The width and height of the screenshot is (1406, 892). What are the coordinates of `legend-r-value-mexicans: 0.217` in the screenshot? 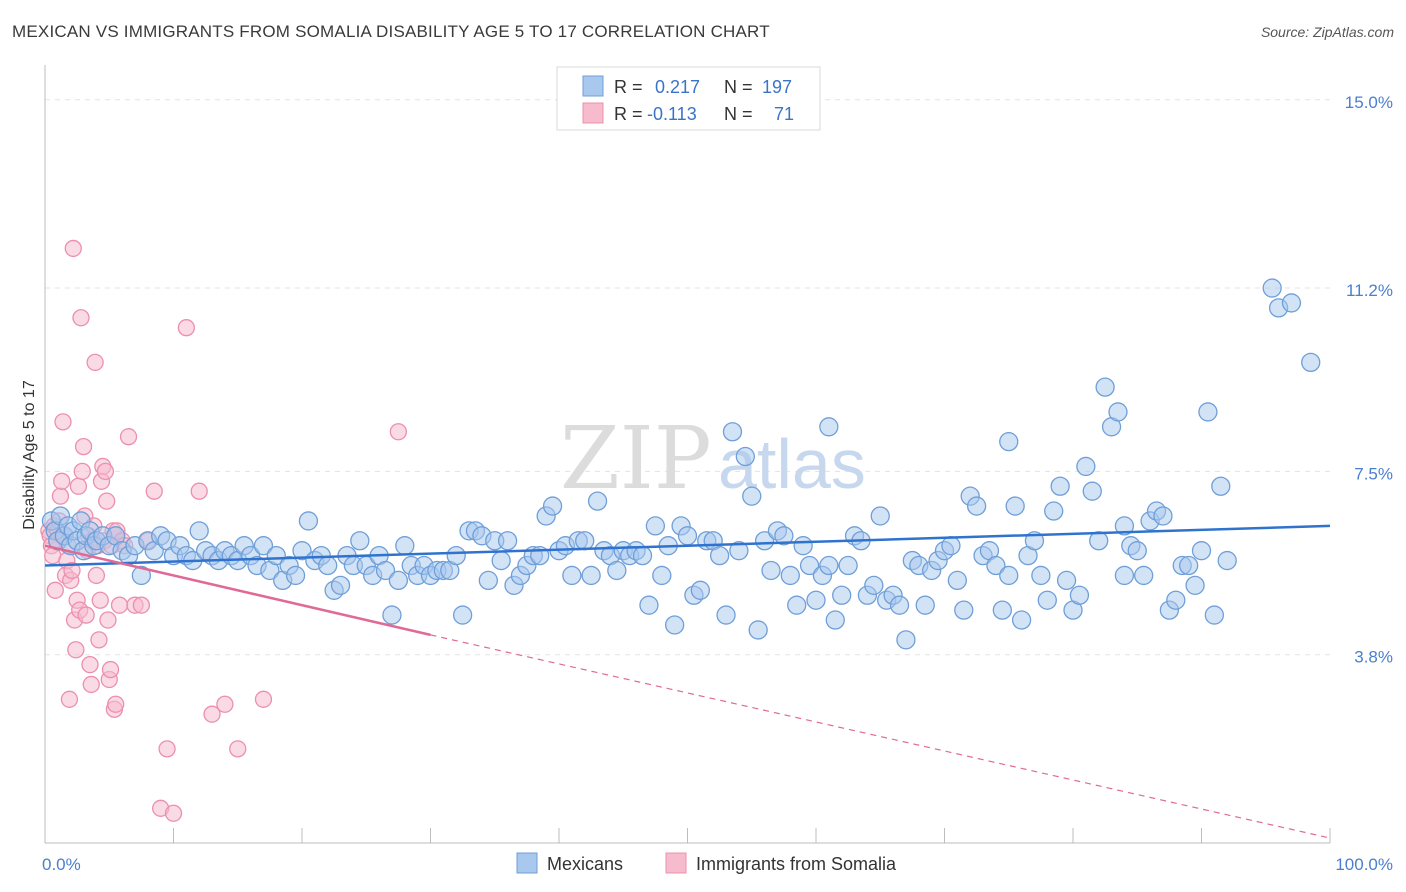 It's located at (677, 87).